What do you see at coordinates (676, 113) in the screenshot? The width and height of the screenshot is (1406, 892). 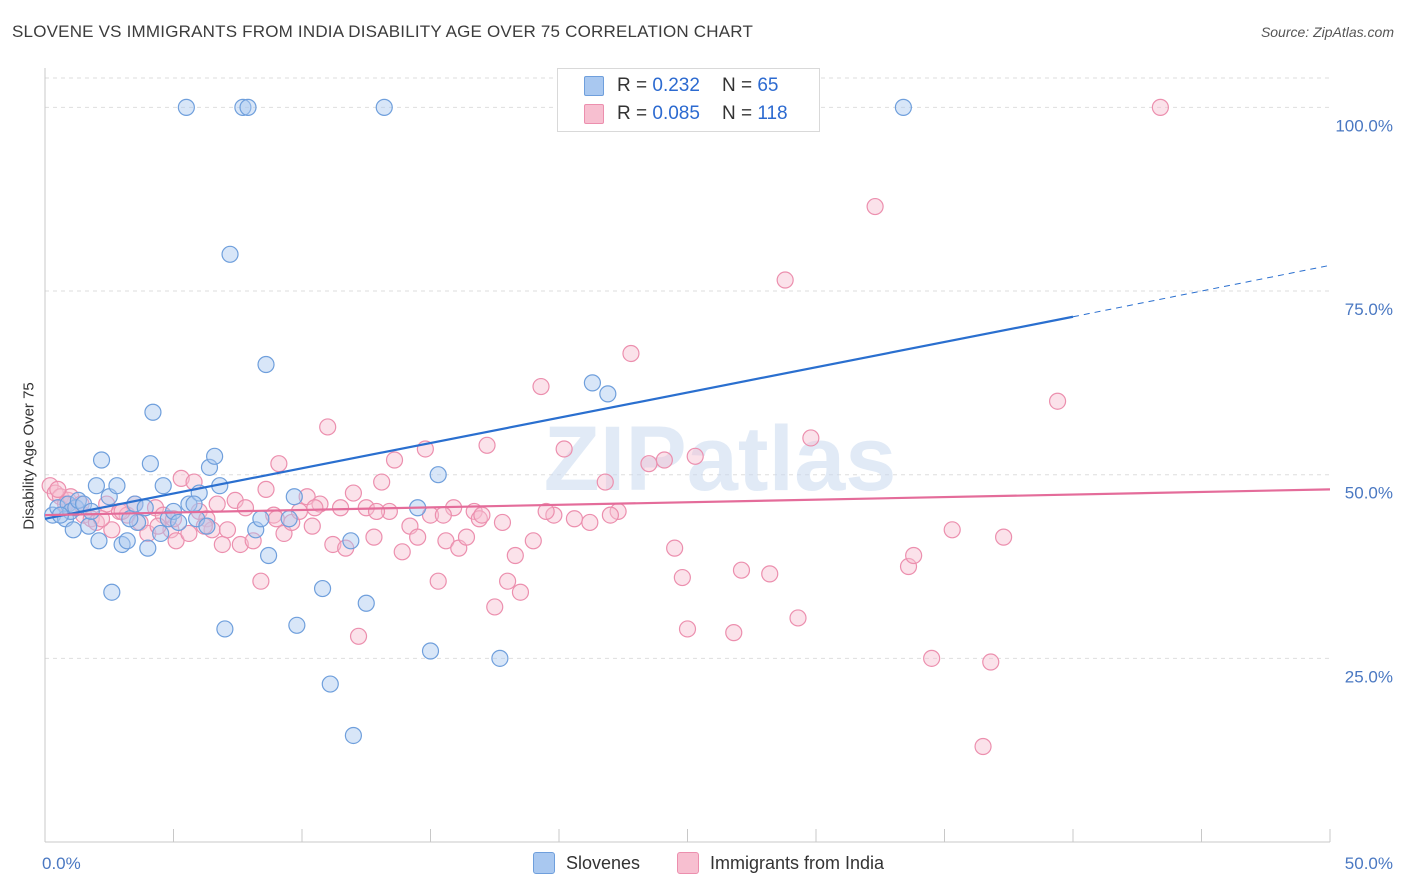 I see `legend-r-value: 0.085` at bounding box center [676, 113].